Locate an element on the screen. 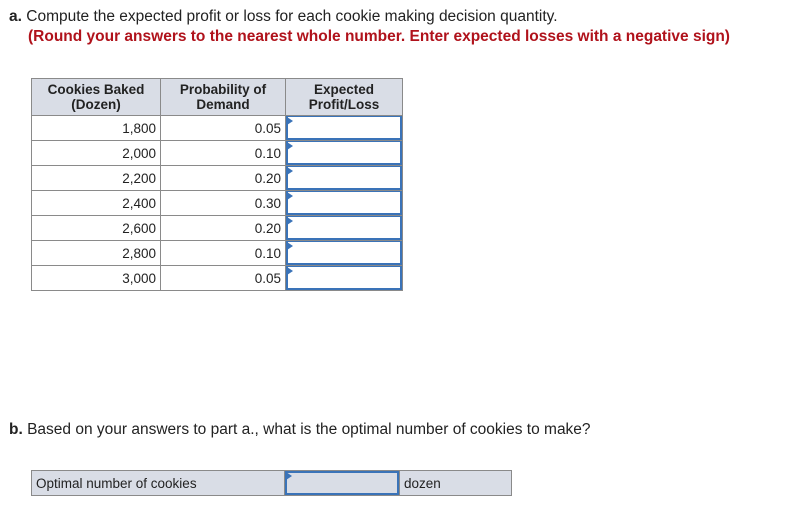 The width and height of the screenshot is (807, 517). cookies-cell: 2,000 is located at coordinates (96, 153).